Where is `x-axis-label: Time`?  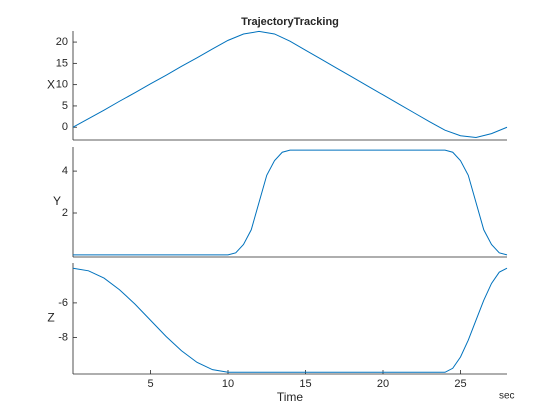 x-axis-label: Time is located at coordinates (290, 397).